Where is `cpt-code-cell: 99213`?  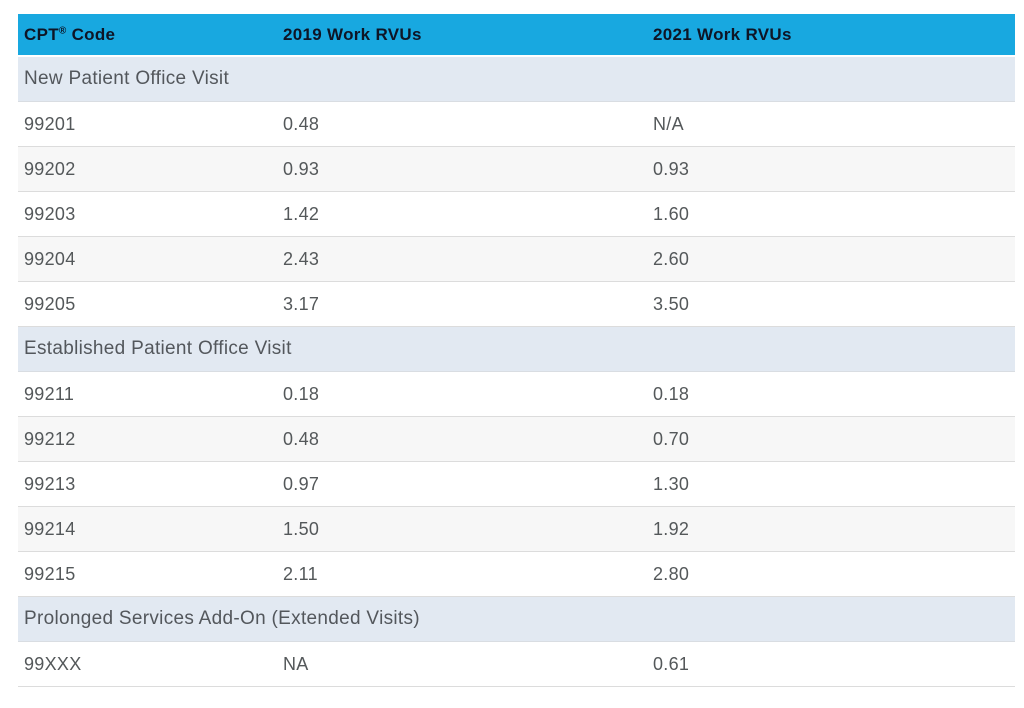
cpt-code-cell: 99213 is located at coordinates (150, 484).